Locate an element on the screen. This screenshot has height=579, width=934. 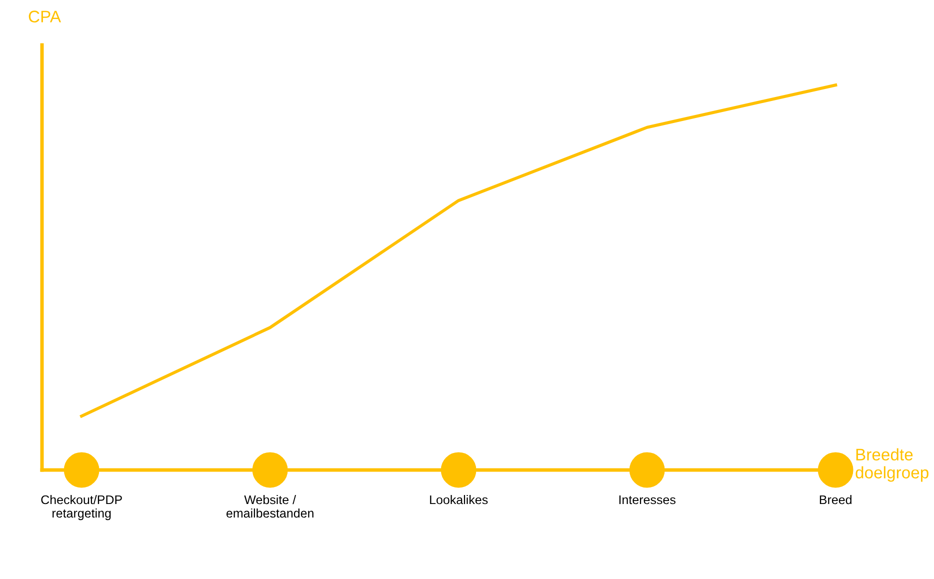
x-tick-label: Breed is located at coordinates (836, 499).